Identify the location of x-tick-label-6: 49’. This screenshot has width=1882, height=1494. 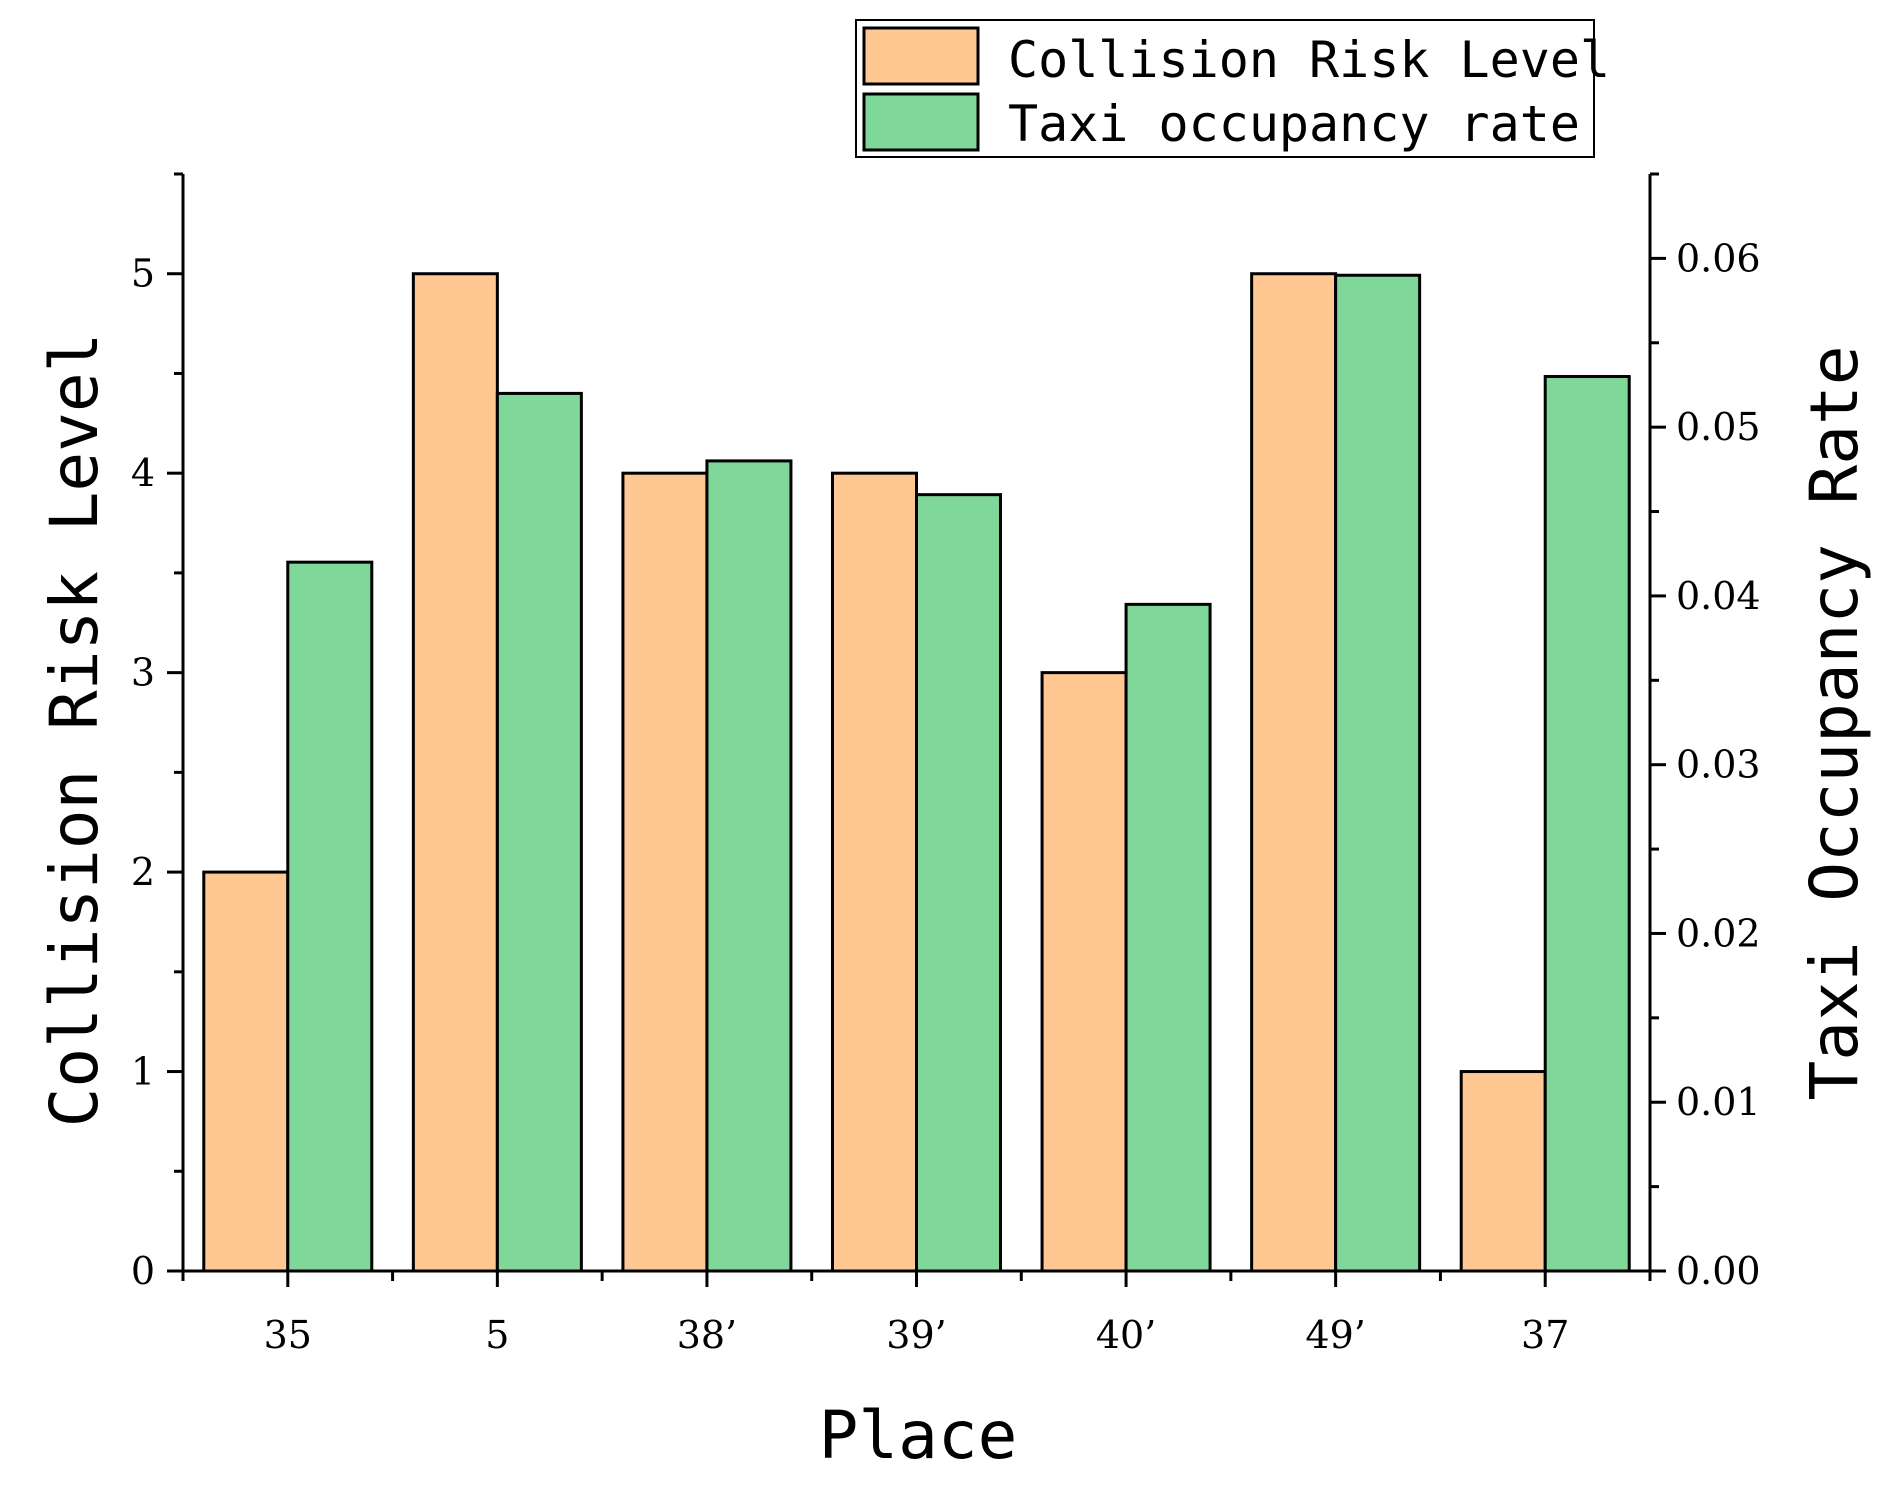
(1335, 1335).